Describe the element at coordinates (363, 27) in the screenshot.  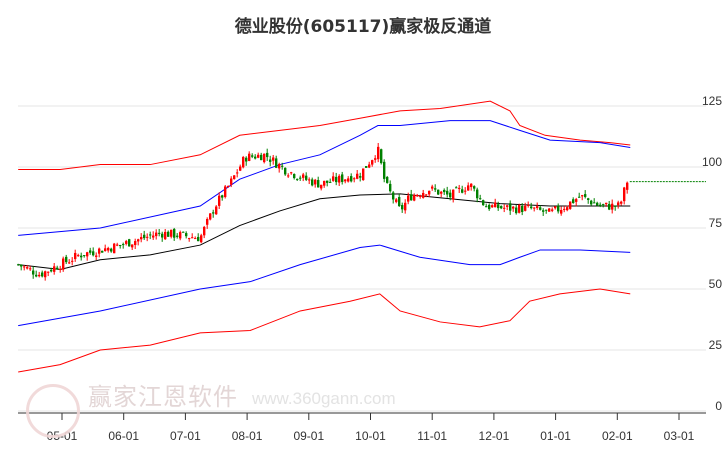
I see `chart-title: 德业股份(605117)赢家极反通道` at that location.